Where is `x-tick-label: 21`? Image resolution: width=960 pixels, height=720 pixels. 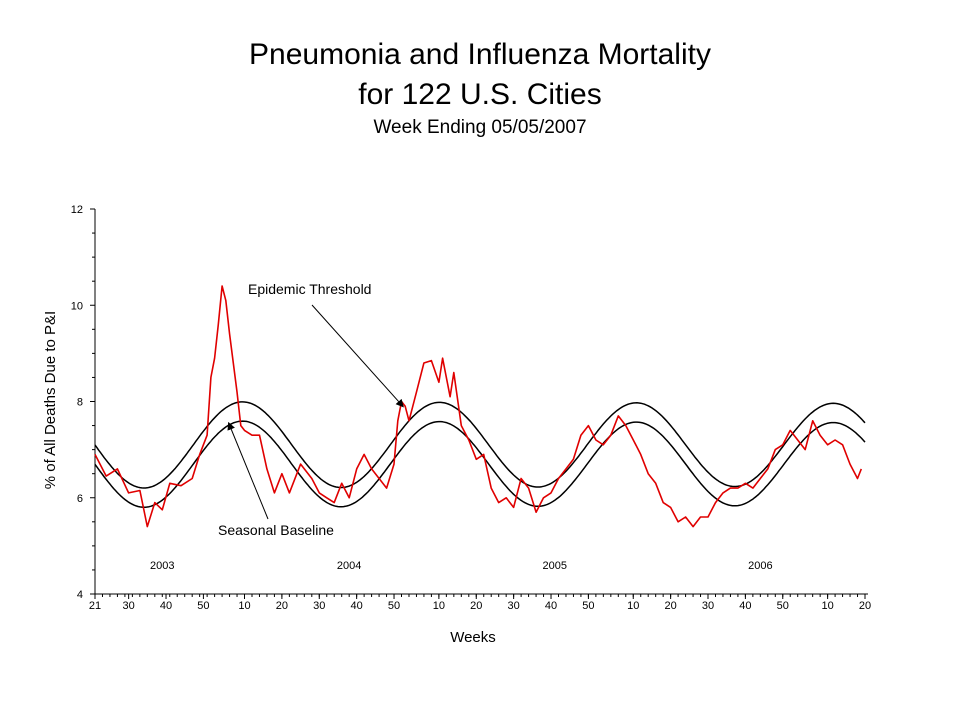
x-tick-label: 21 is located at coordinates (95, 606).